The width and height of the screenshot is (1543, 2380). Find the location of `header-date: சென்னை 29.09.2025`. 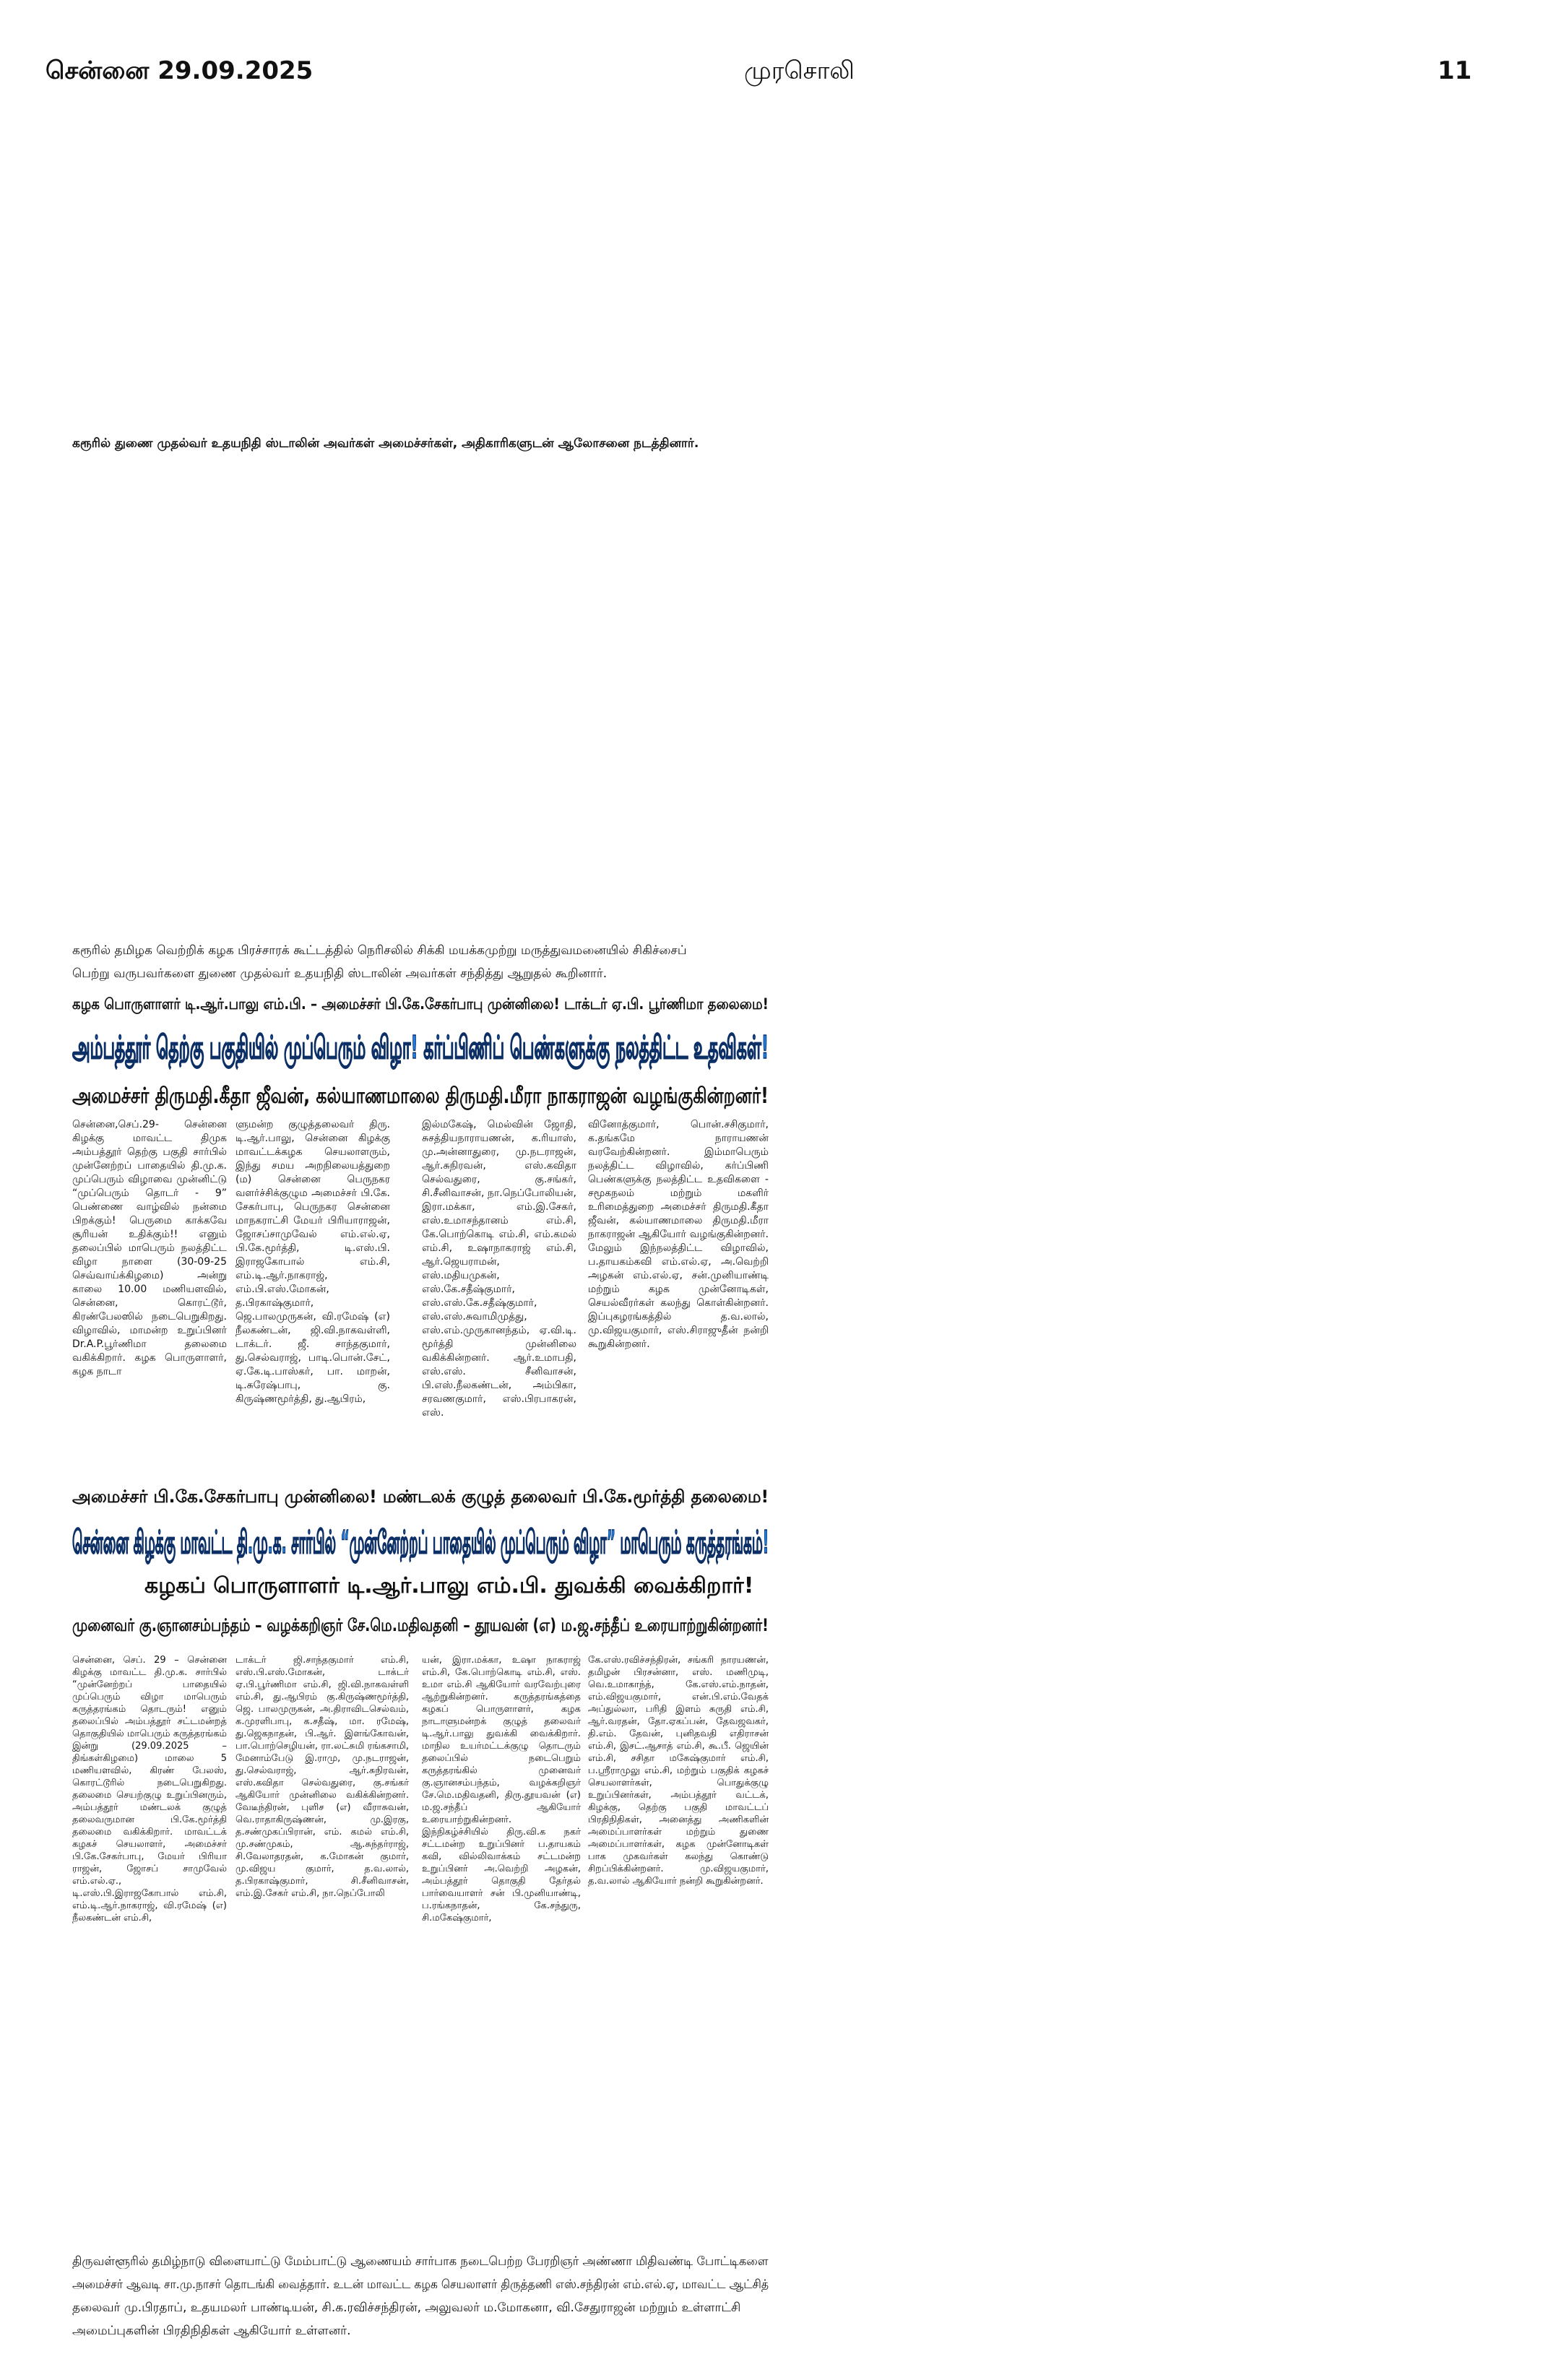

header-date: சென்னை 29.09.2025 is located at coordinates (180, 70).